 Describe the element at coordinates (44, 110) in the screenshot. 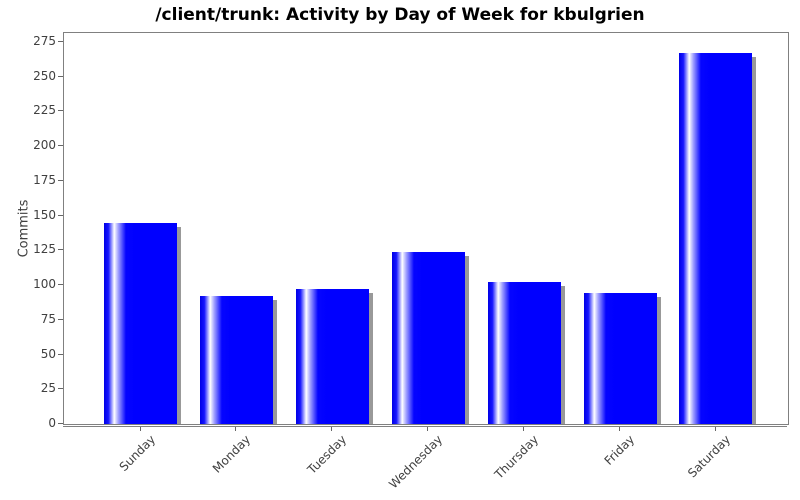

I see `y-tick-label: 225` at that location.